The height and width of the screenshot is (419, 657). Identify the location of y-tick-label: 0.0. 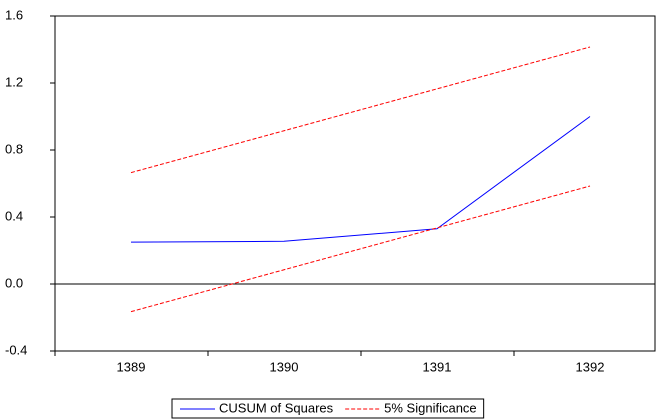
(14, 282).